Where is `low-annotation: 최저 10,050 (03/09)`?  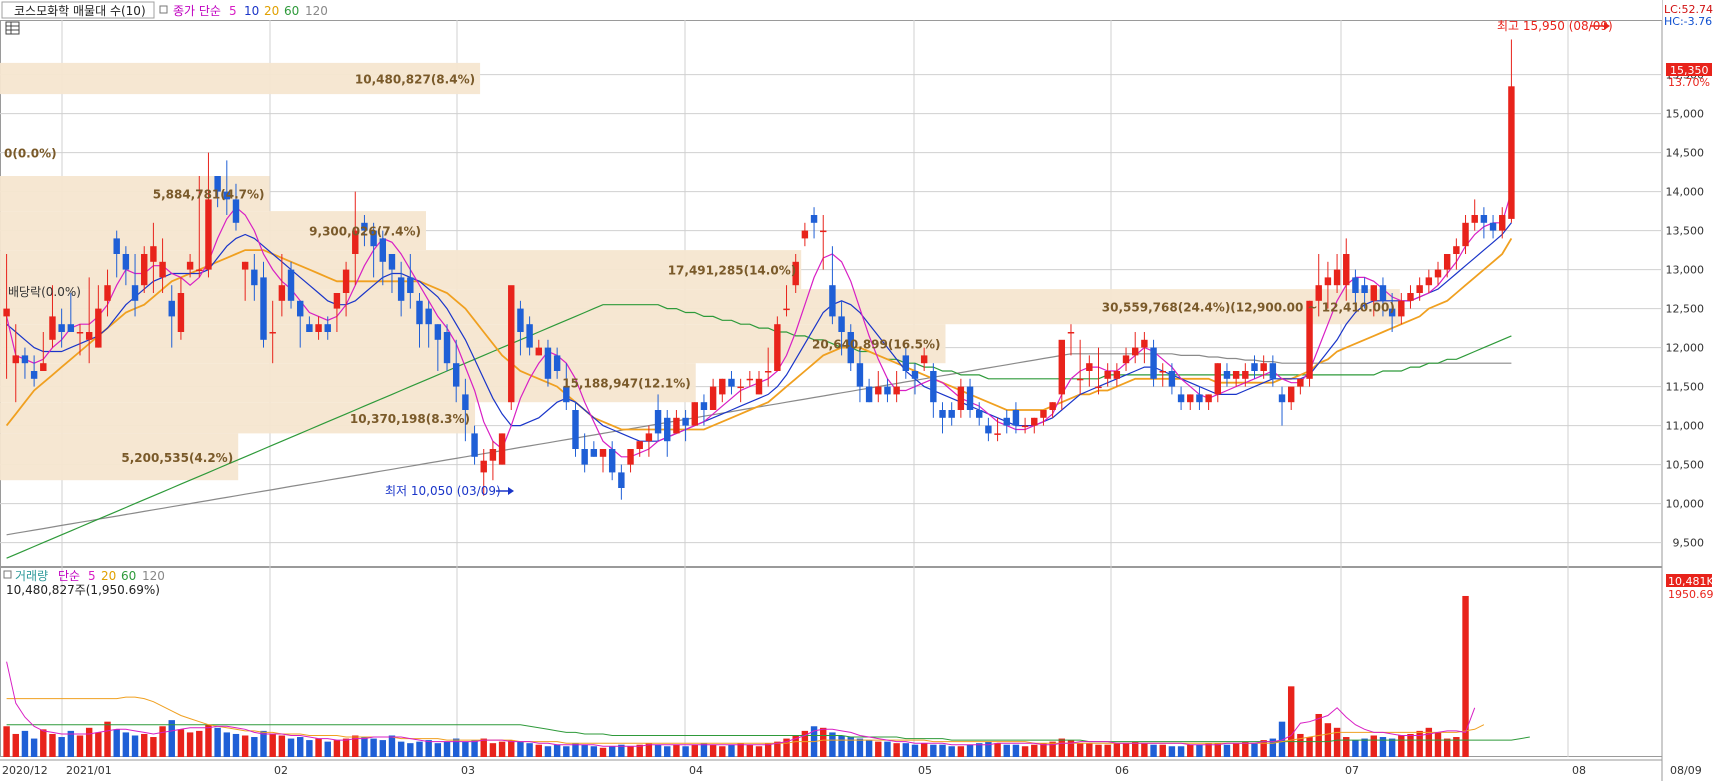 low-annotation: 최저 10,050 (03/09) is located at coordinates (443, 491).